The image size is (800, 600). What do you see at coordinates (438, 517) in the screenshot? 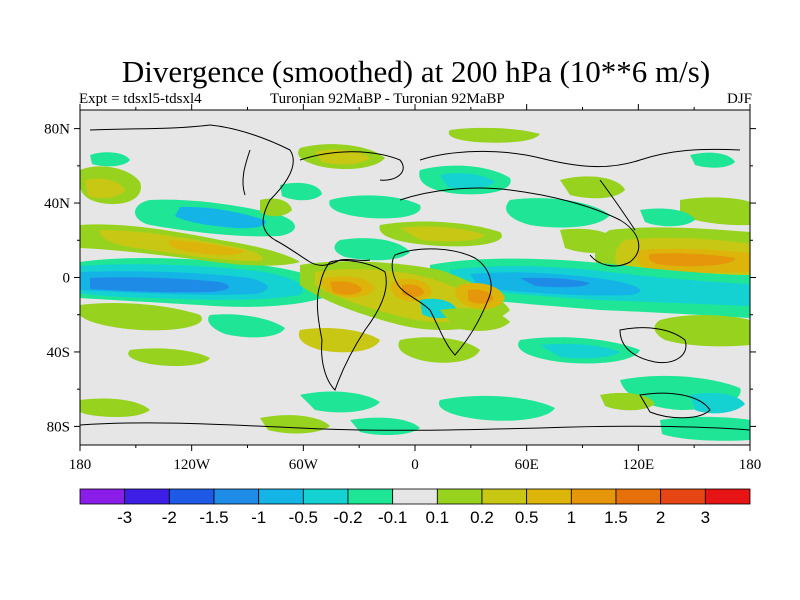
I see `colorbar-label: 0.1` at bounding box center [438, 517].